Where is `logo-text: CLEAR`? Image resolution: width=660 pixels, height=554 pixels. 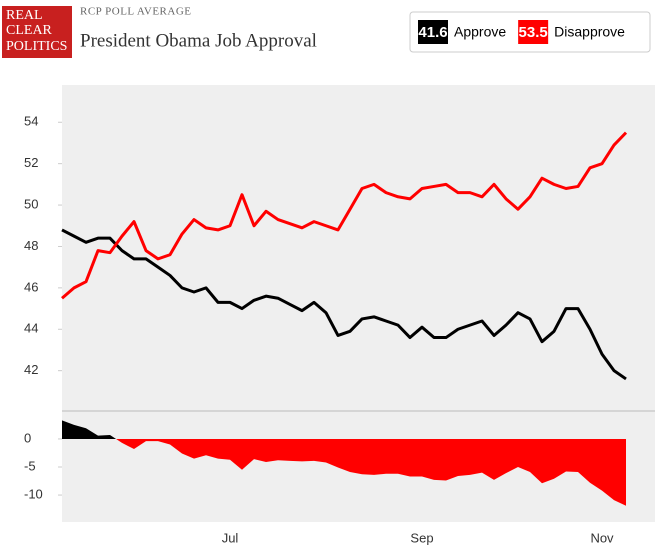
logo-text: CLEAR is located at coordinates (29, 30).